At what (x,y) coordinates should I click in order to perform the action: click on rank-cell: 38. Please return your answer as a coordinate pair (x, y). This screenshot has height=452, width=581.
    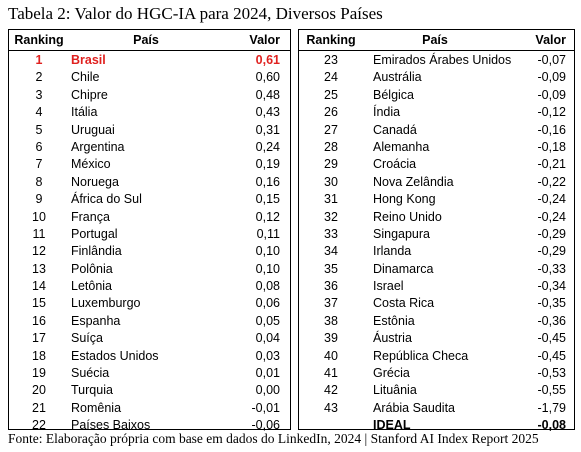
    Looking at the image, I should click on (331, 320).